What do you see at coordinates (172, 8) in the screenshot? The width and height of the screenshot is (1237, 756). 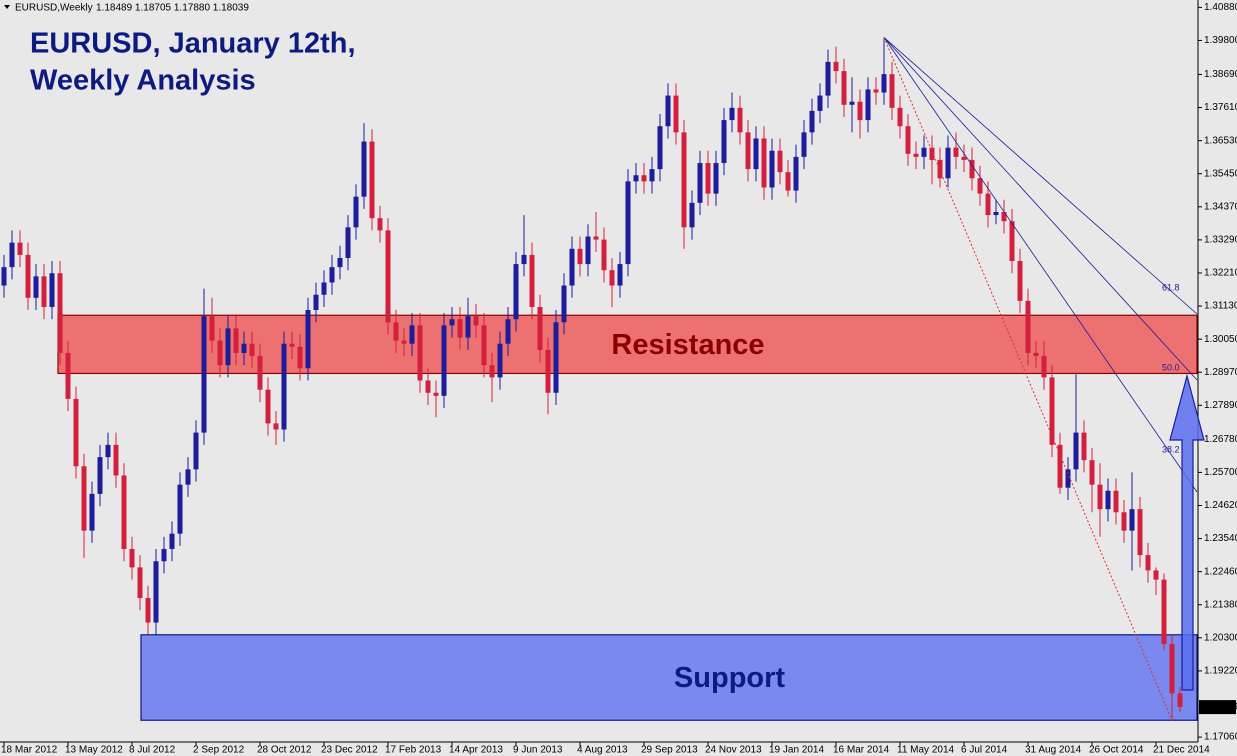 I see `ohlc-readout: 1.18489 1.18705 1.17880 1.18039` at bounding box center [172, 8].